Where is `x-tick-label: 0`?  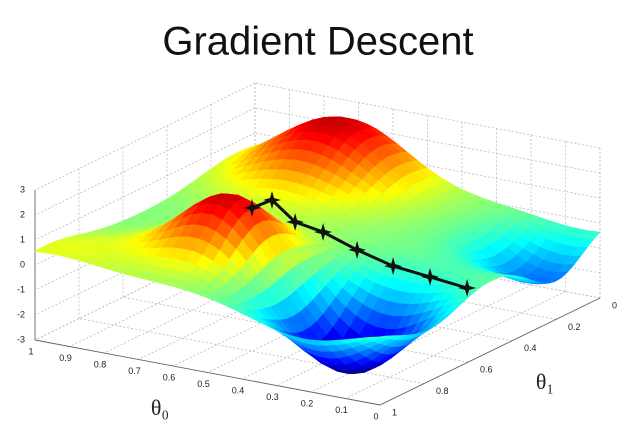
x-tick-label: 0 is located at coordinates (375, 416).